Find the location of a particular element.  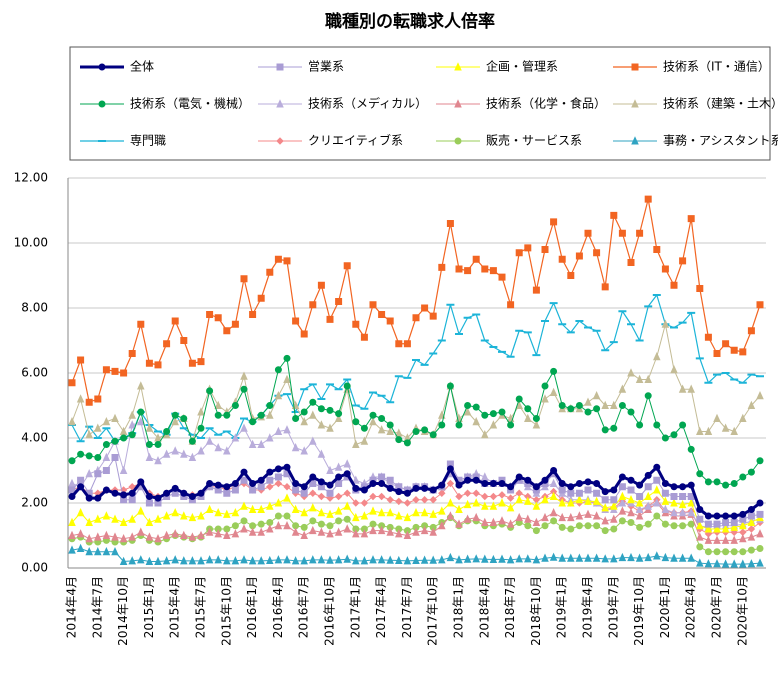

y-tick-label: 8.00 is located at coordinates (34, 308).